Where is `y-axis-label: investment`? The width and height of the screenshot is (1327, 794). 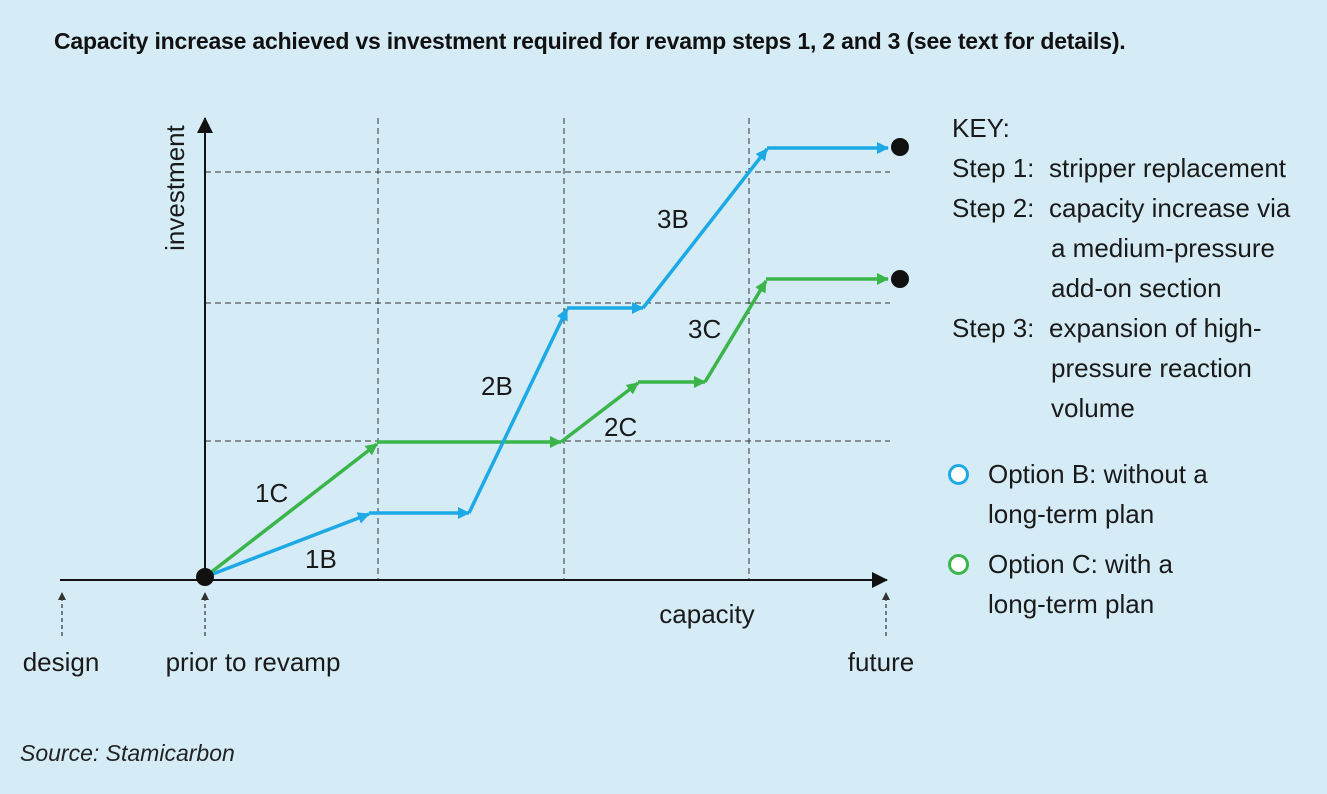
y-axis-label: investment is located at coordinates (175, 187).